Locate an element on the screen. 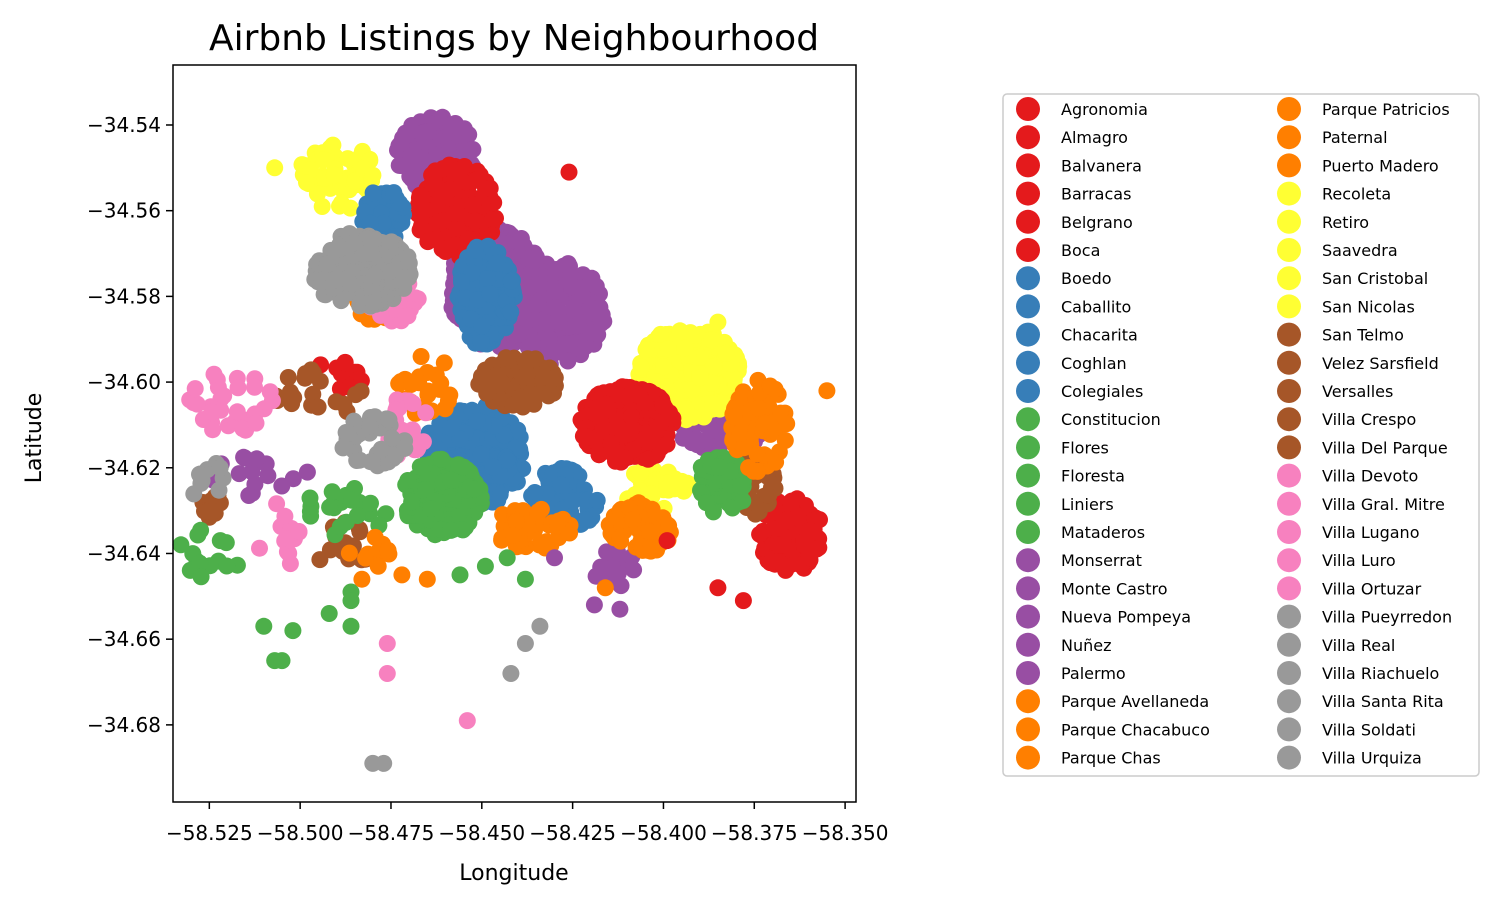  legend-label: San Cristobal is located at coordinates (1375, 278).